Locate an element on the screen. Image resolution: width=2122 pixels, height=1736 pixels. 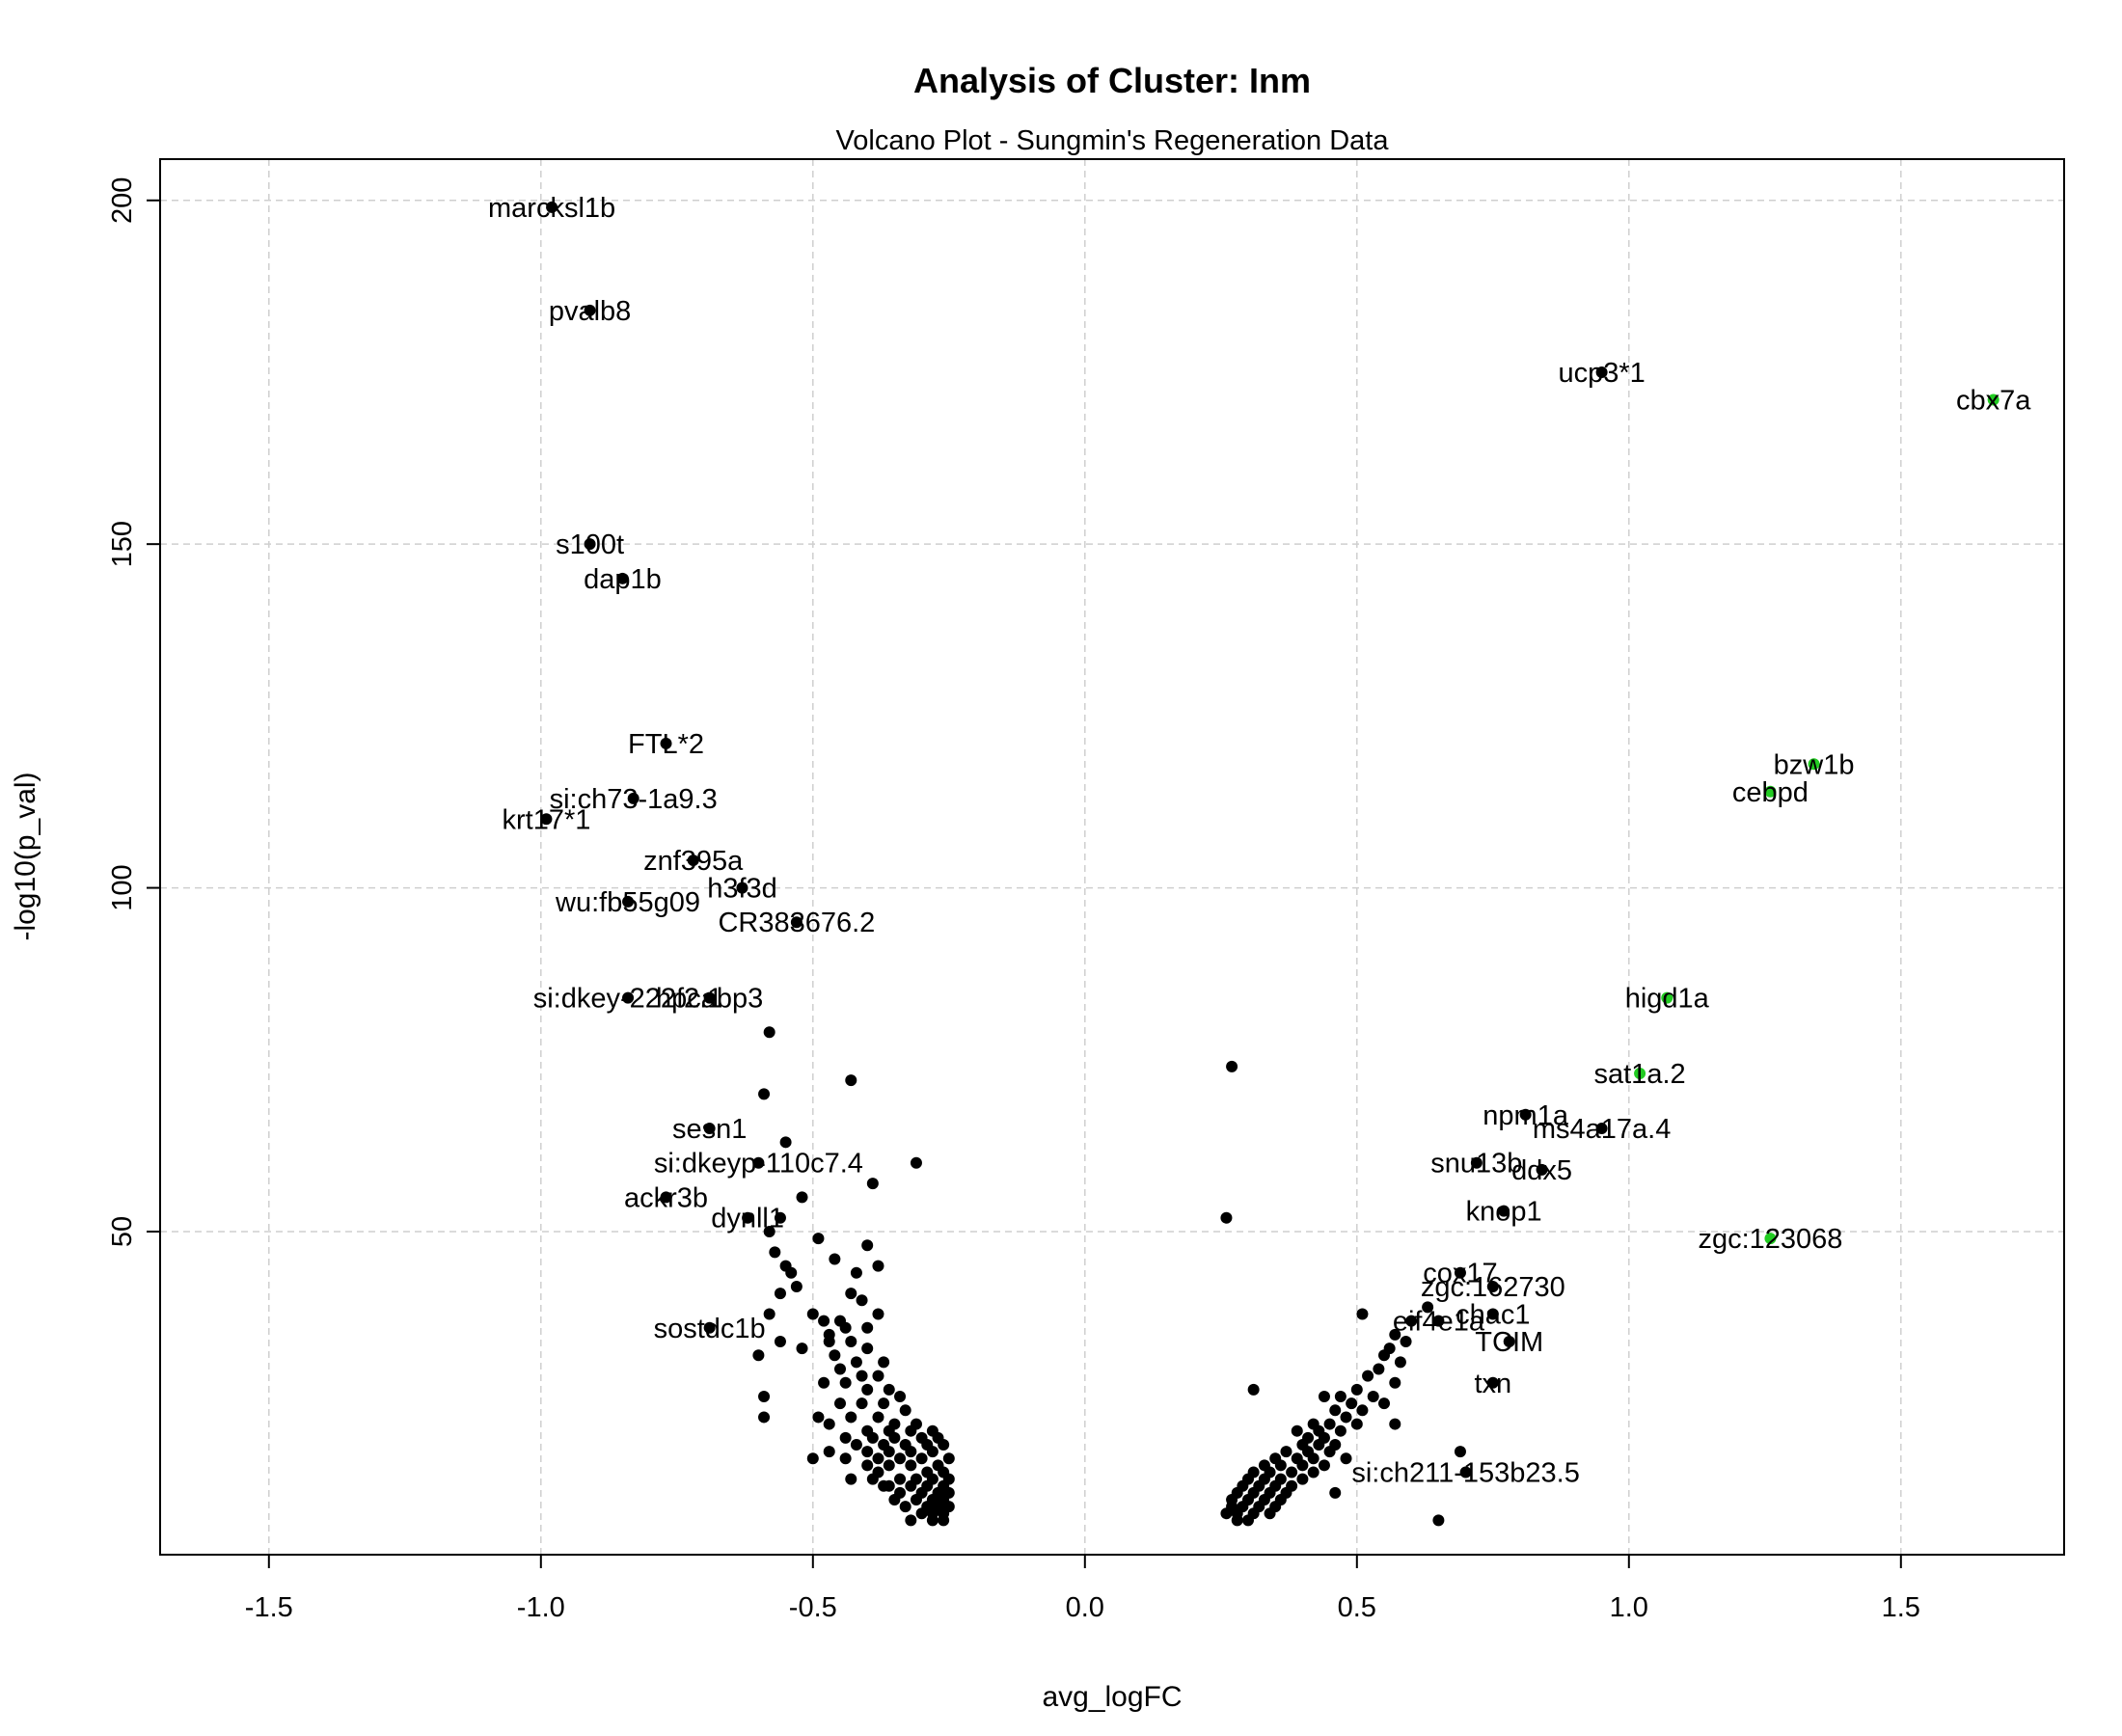
point-label: TCIM is located at coordinates (1509, 1342).